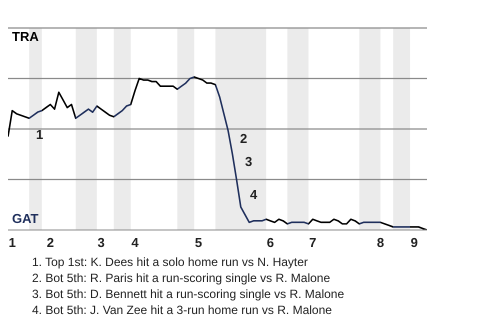  I want to click on text: TRA, so click(25, 36).